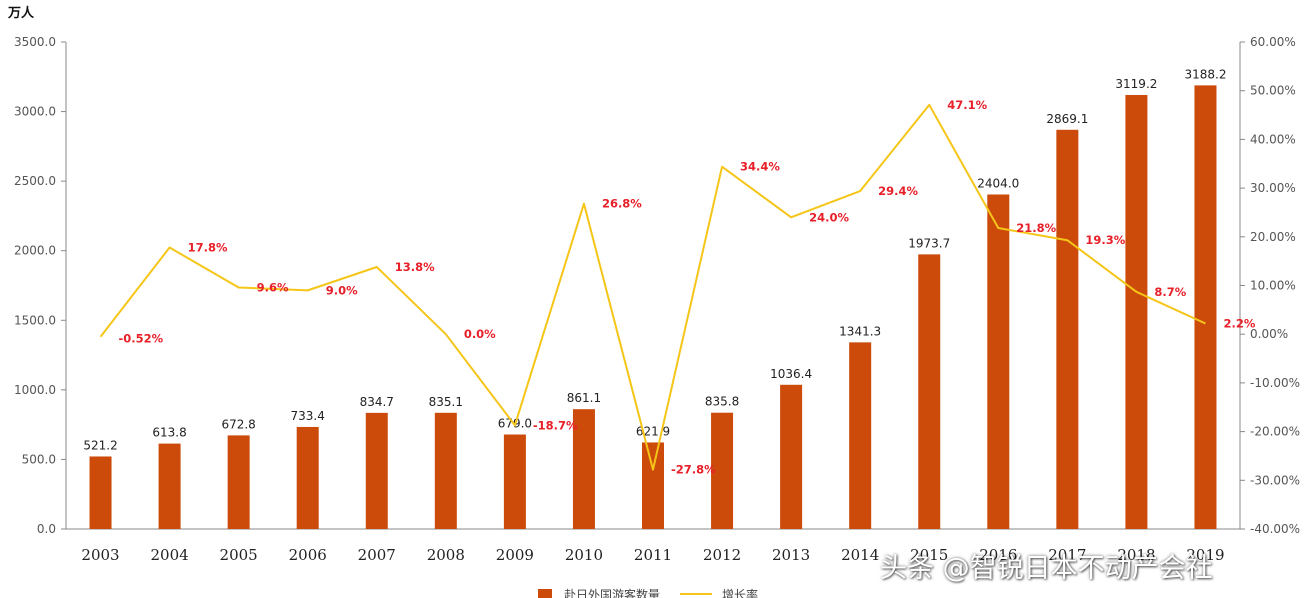 This screenshot has width=1308, height=598. I want to click on bar-value-label: 733.4, so click(308, 416).